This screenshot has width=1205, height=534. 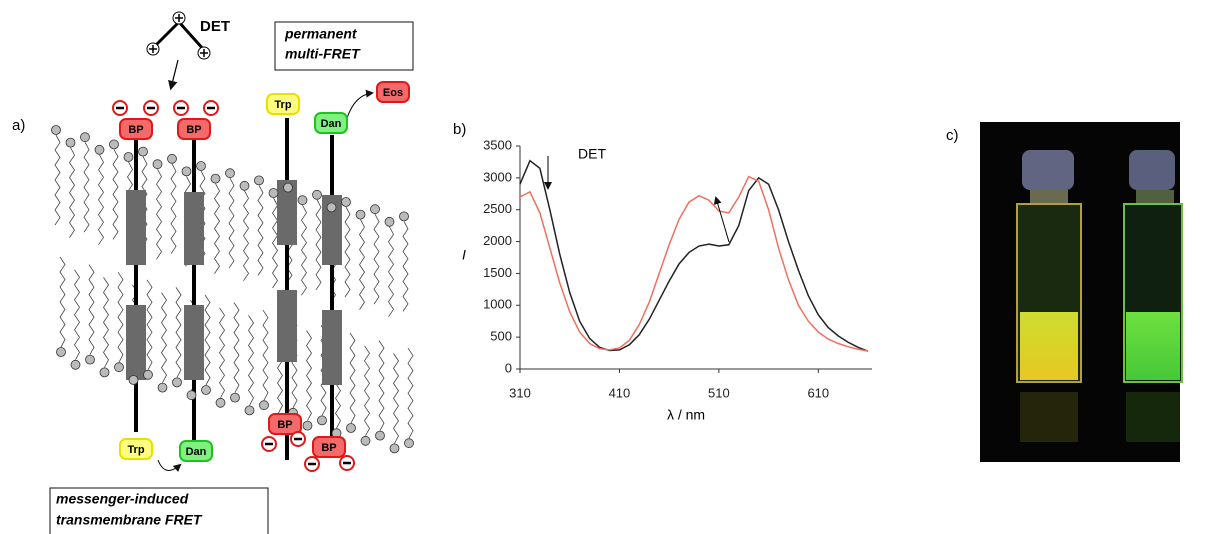 I want to click on det-molecule, so click(x=178, y=35).